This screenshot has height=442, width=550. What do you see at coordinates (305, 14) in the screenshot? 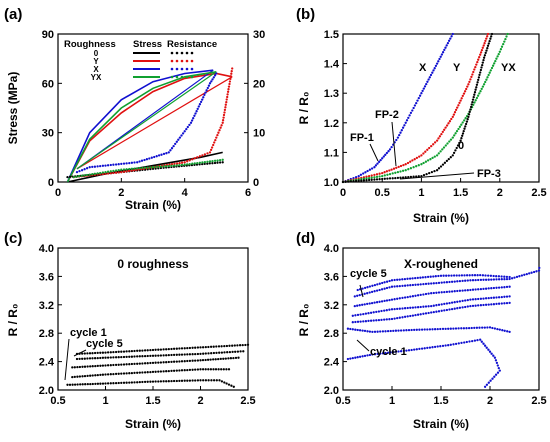
I see `panel-b-label: (b)` at bounding box center [305, 14].